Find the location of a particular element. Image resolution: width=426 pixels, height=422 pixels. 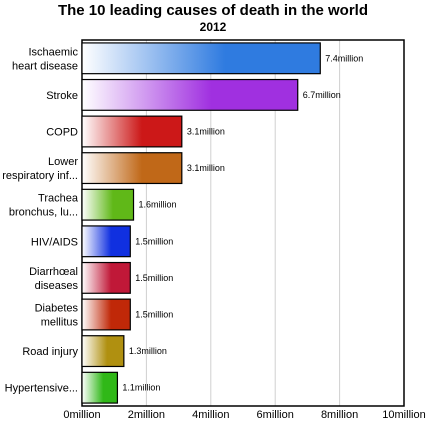

x-tick-label-0: 0million is located at coordinates (81, 415).